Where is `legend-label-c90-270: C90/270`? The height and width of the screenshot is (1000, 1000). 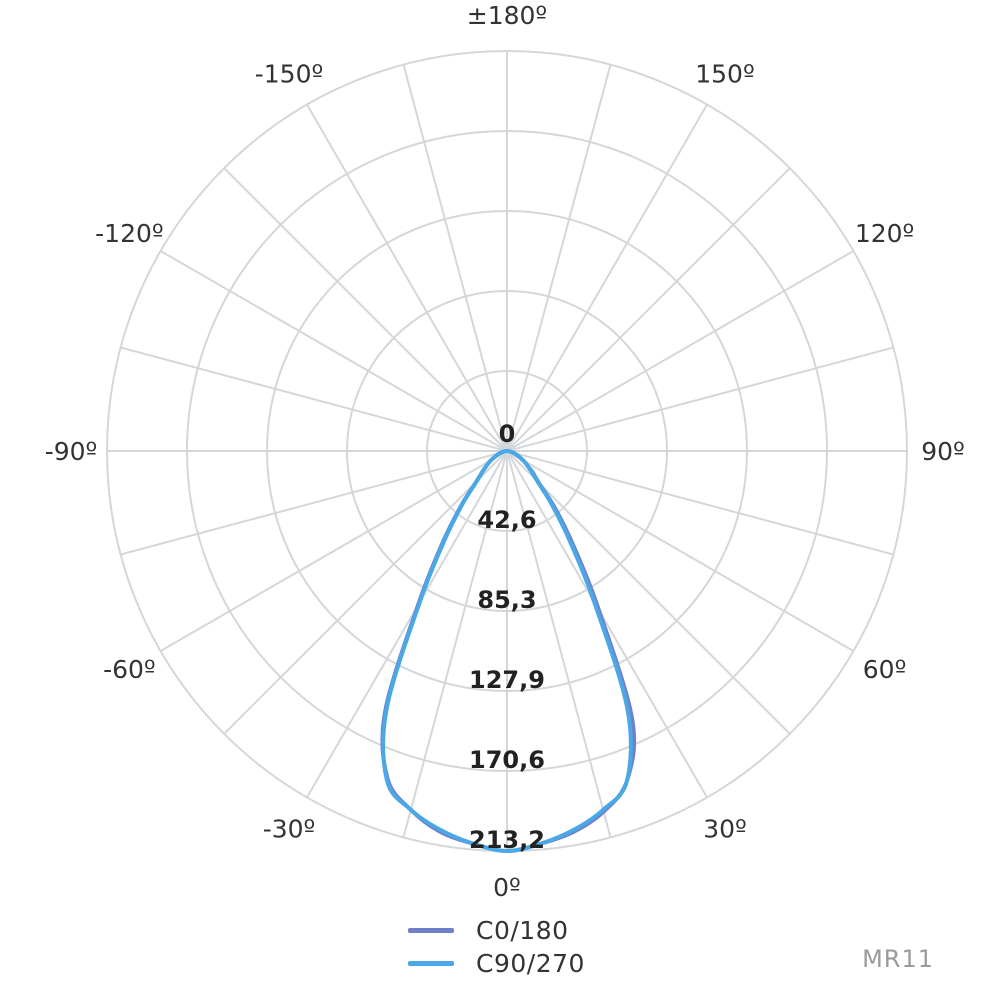
legend-label-c90-270: C90/270 is located at coordinates (530, 963).